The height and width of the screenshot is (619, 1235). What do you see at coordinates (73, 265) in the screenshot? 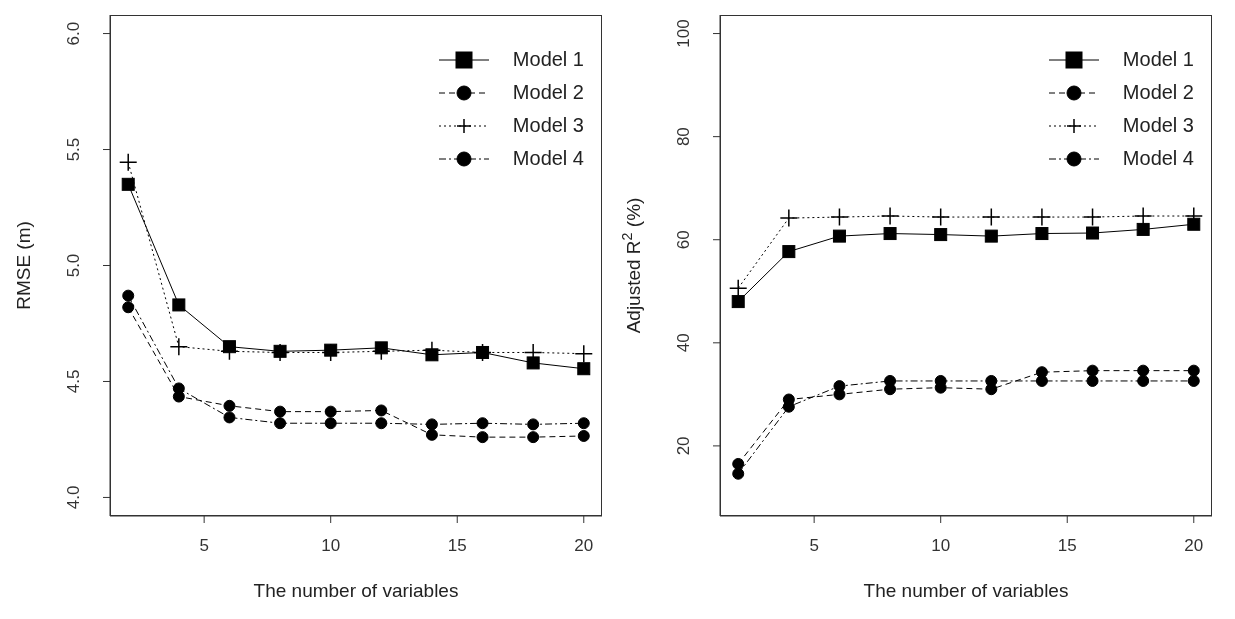
I see `y-tick-label: 5.0` at bounding box center [73, 265].